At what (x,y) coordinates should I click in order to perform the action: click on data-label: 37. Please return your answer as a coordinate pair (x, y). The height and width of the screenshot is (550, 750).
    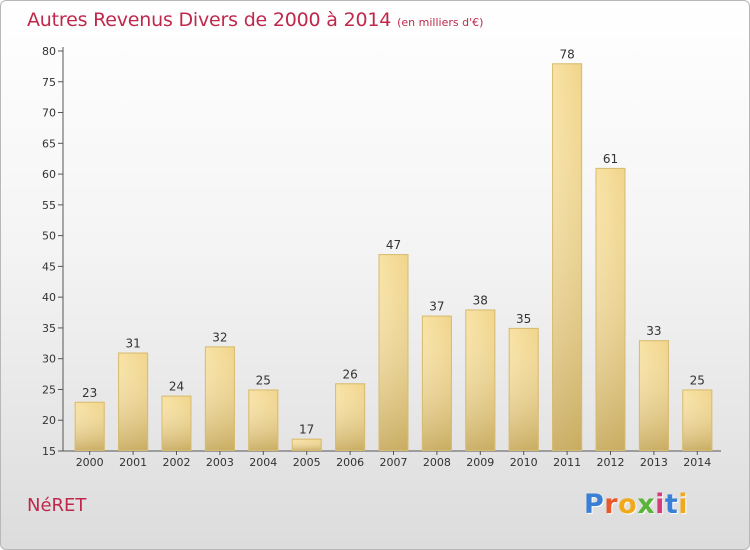
    Looking at the image, I should click on (436, 307).